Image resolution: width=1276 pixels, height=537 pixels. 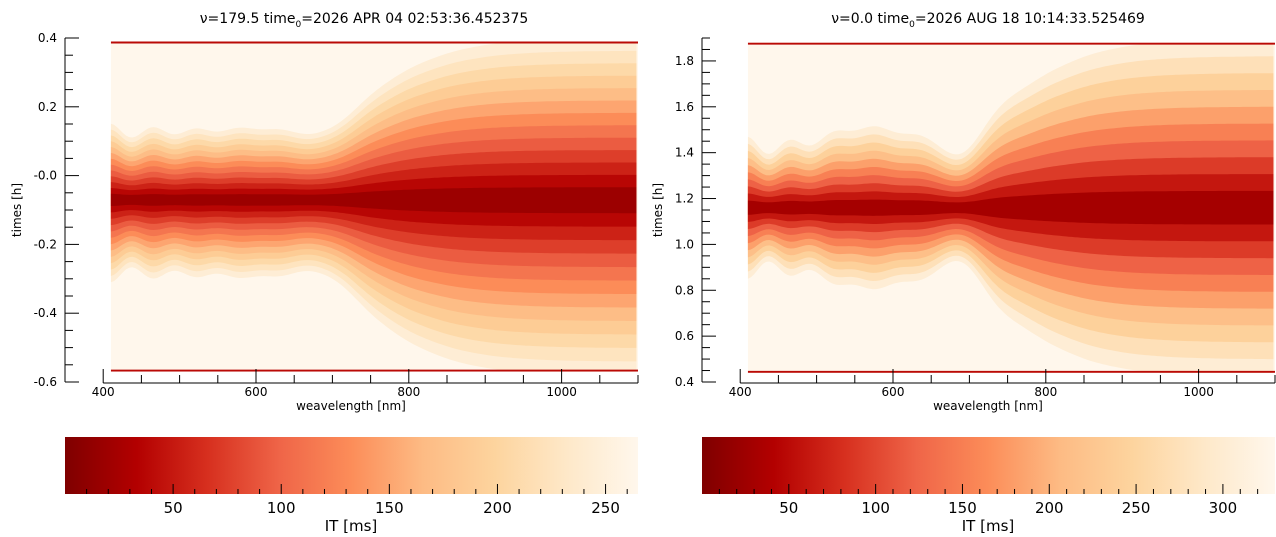 I want to click on y-tick-label: -0.4, so click(x=45, y=313).